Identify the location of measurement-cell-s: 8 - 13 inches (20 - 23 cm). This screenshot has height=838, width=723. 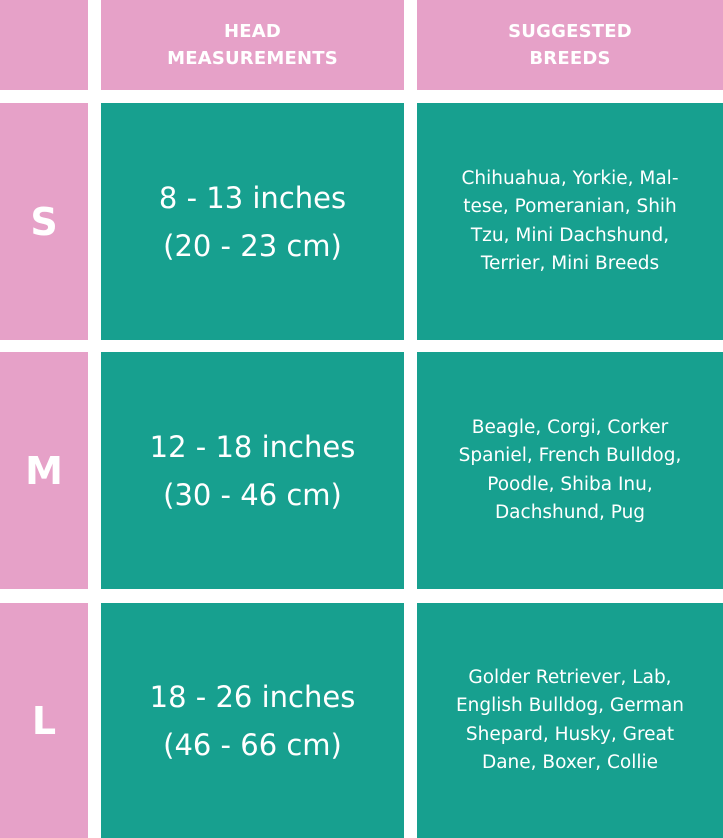
(252, 221).